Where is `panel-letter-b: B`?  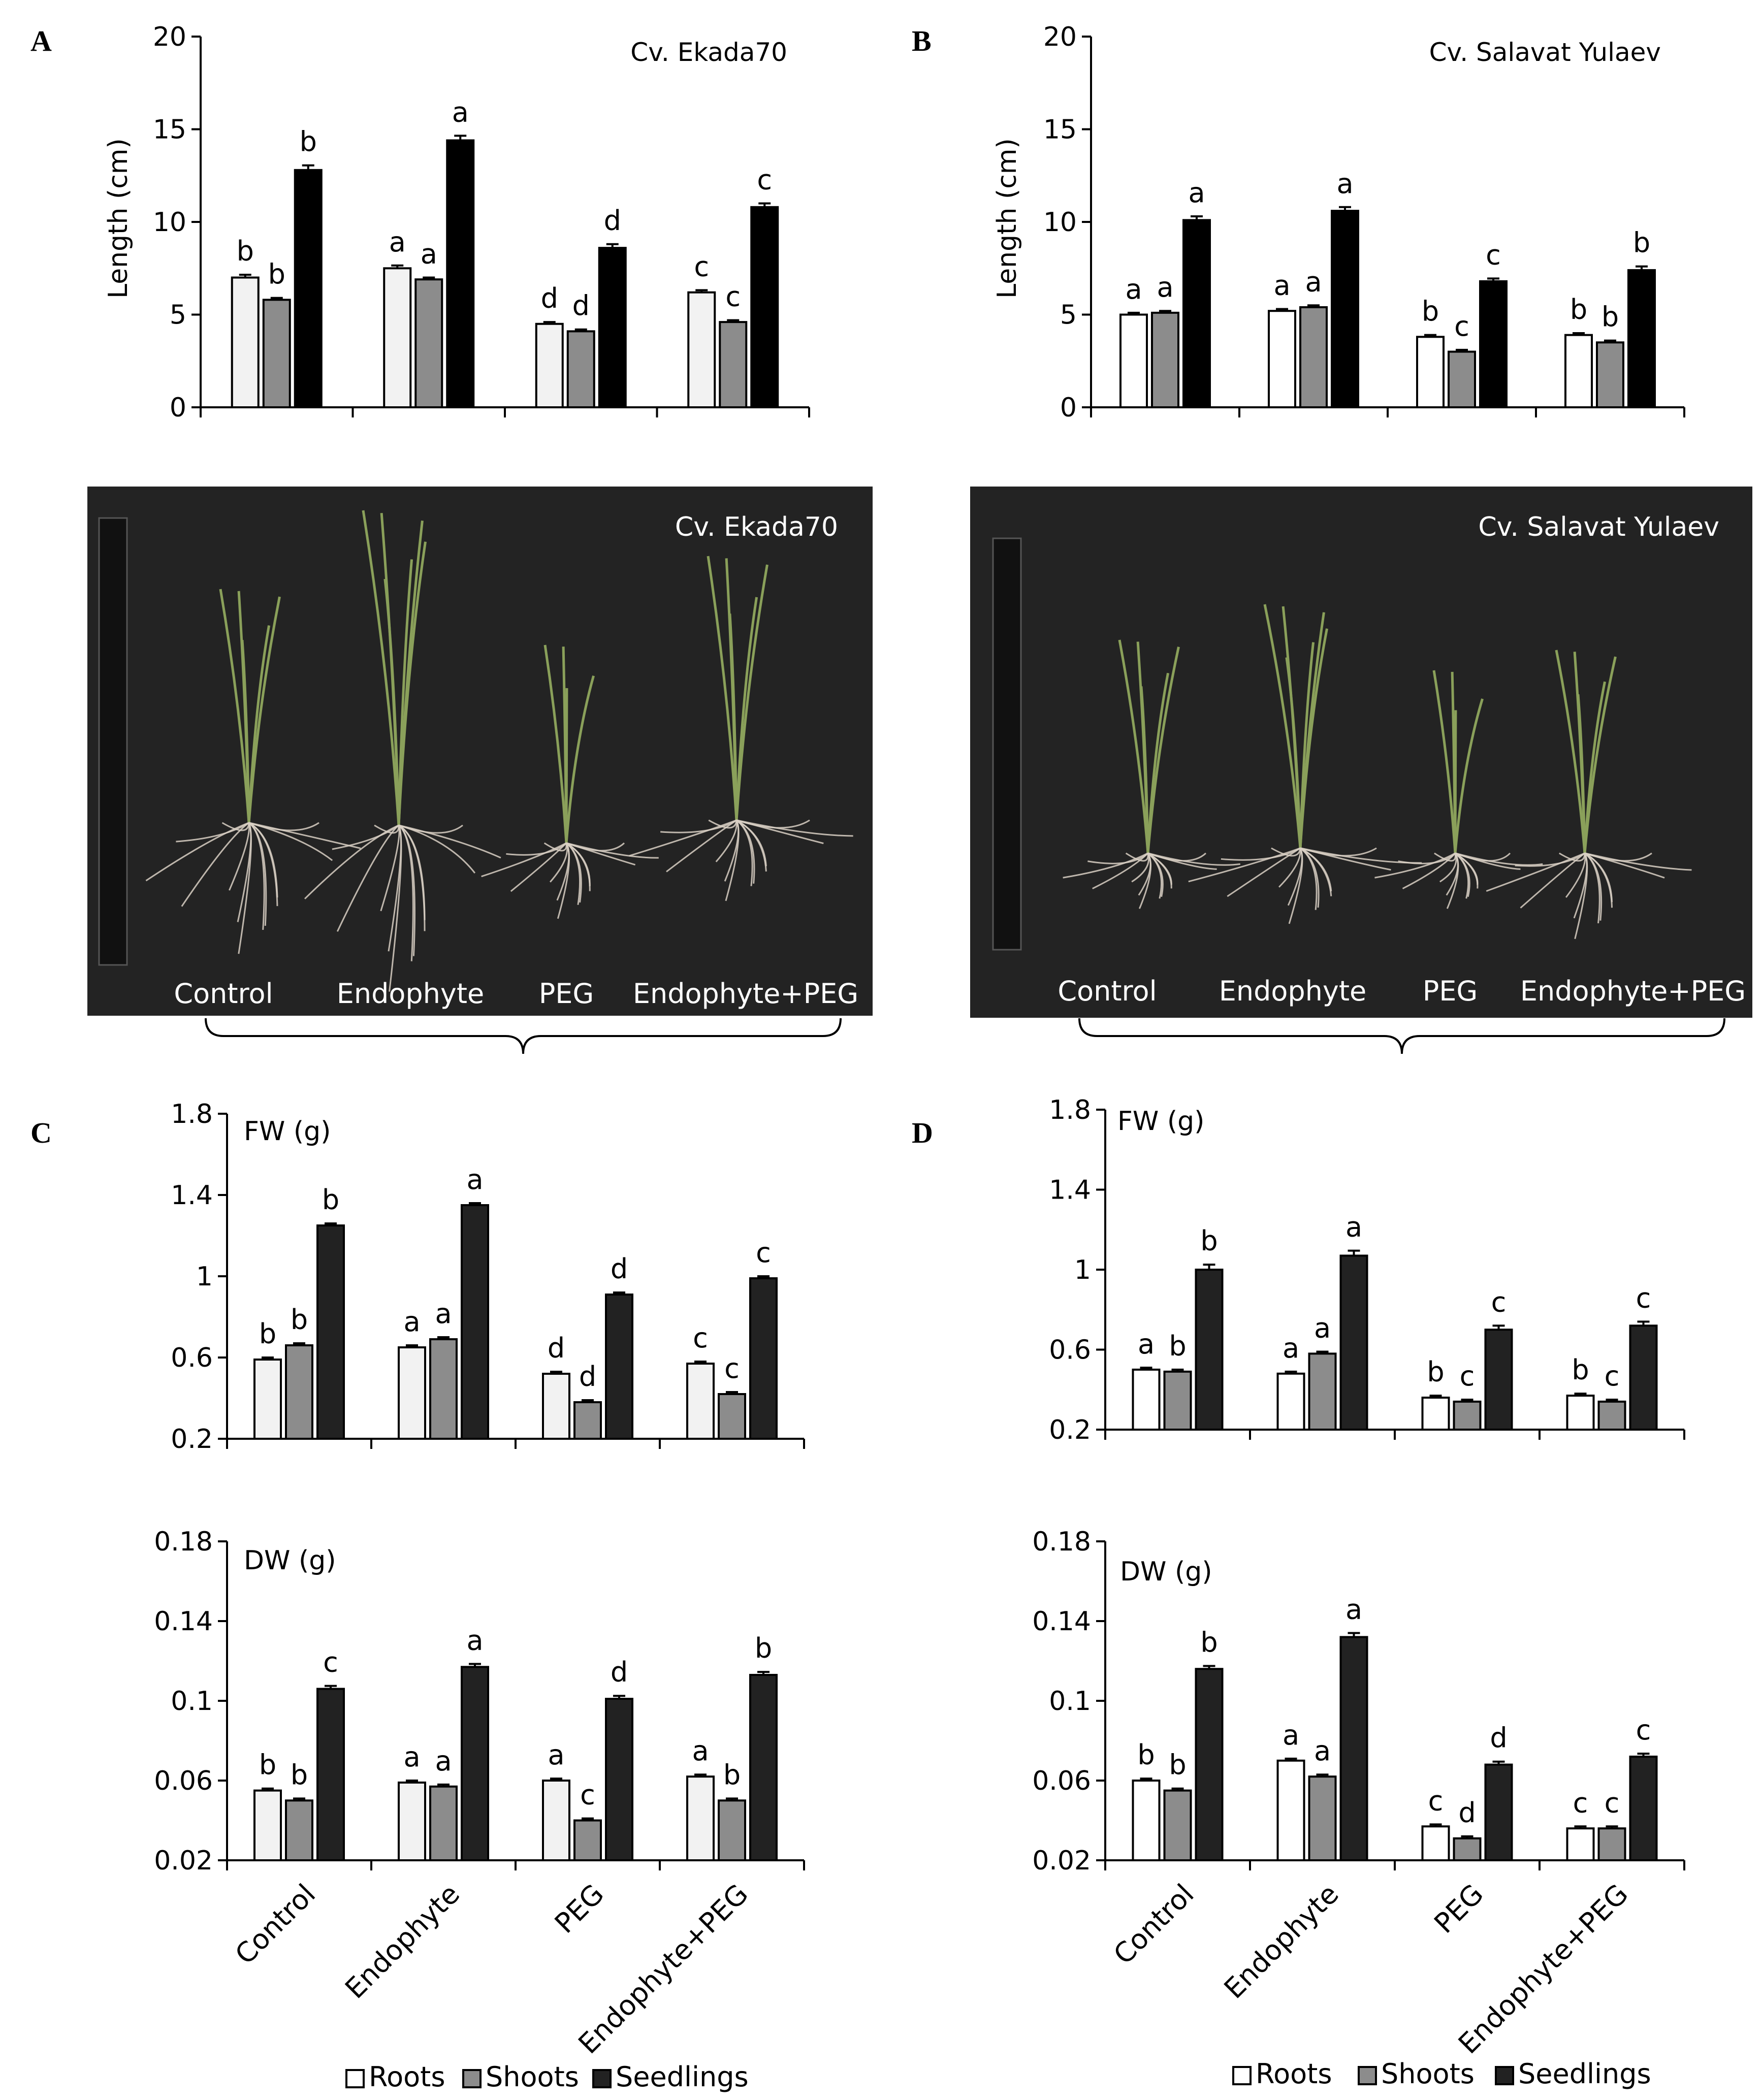
panel-letter-b: B is located at coordinates (922, 41).